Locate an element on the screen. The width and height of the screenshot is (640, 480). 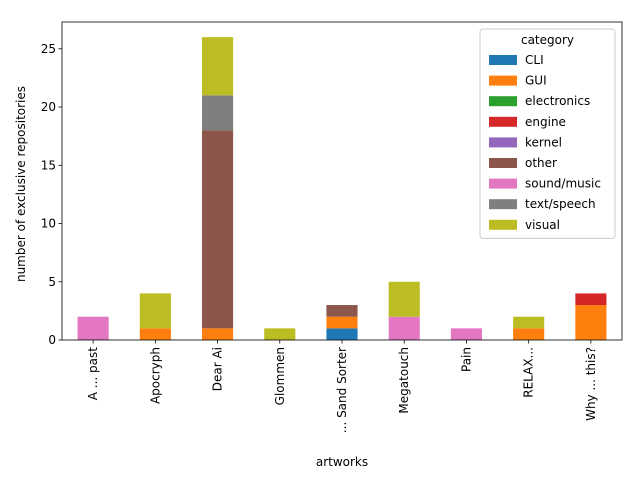
y-tick-label: 0 is located at coordinates (52, 340).